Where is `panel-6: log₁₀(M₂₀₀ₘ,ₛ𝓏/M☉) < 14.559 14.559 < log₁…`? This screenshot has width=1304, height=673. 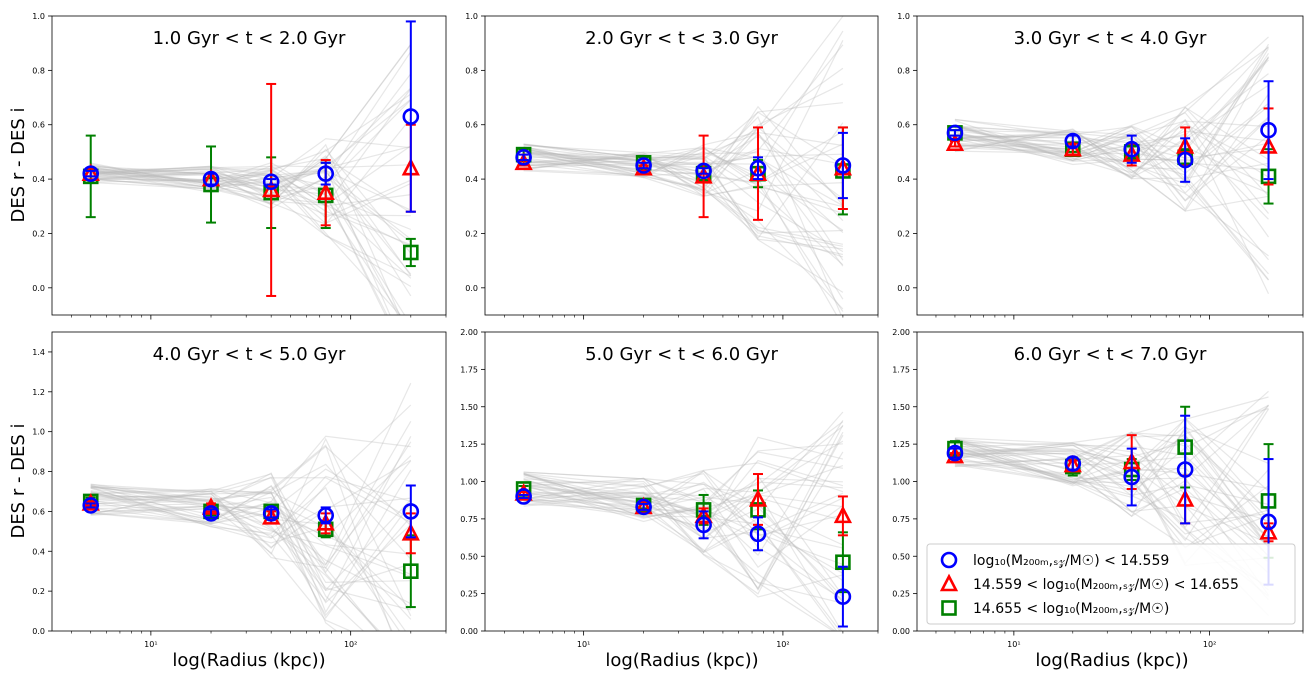 panel-6: log₁₀(M₂₀₀ₘ,ₛ𝓏/M☉) < 14.559 14.559 < log₁… is located at coordinates (1108, 483).